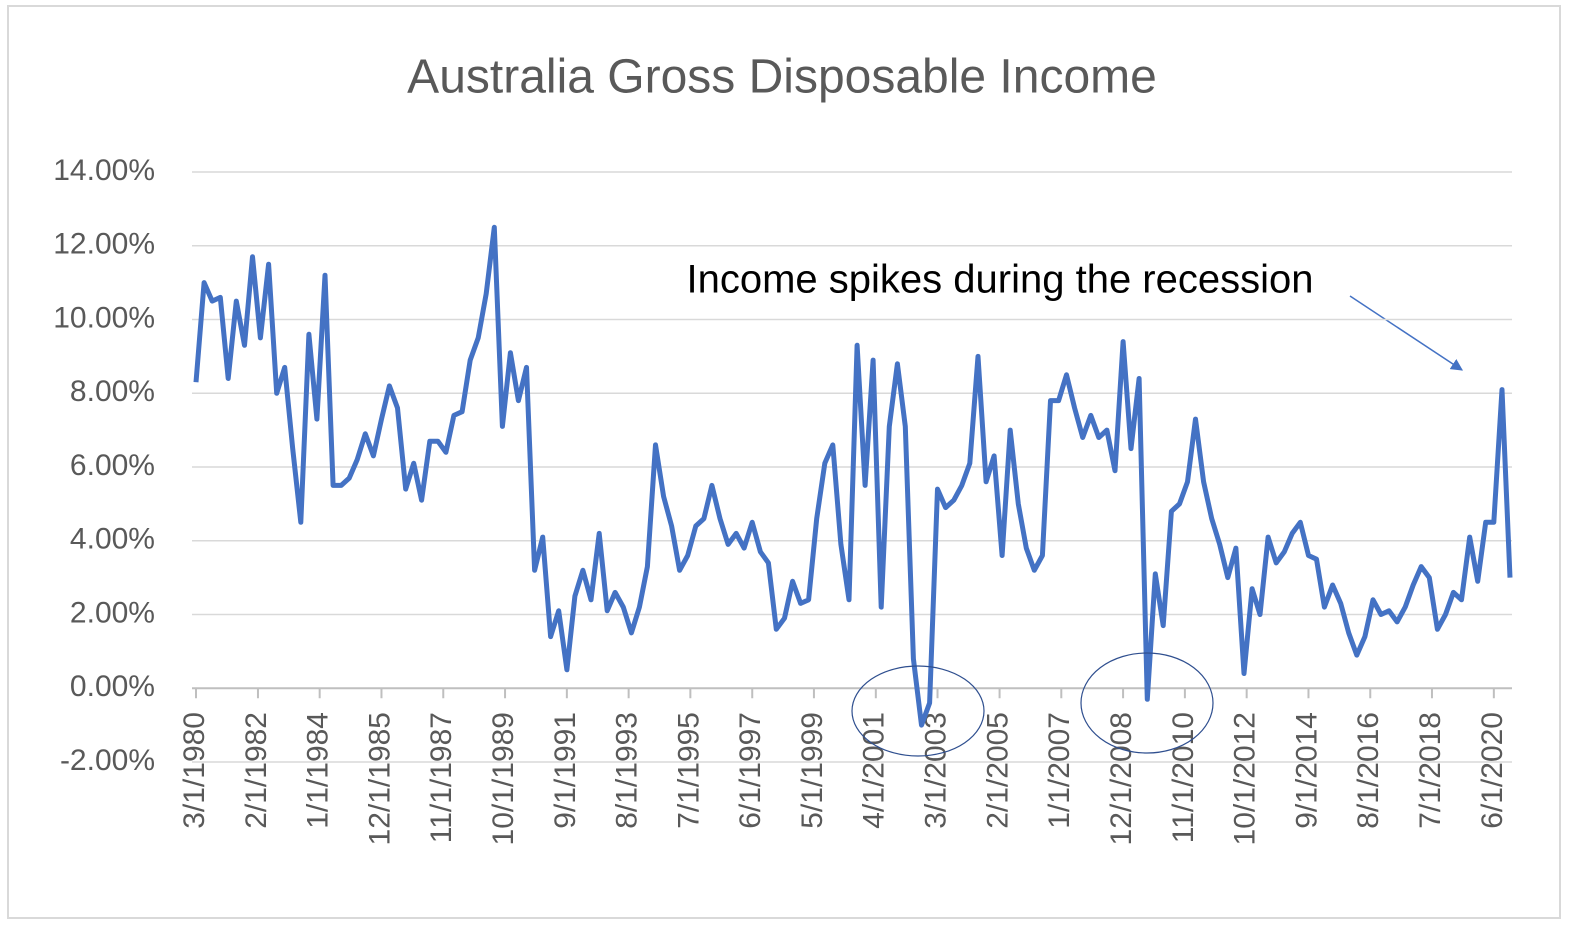 The image size is (1585, 935). What do you see at coordinates (112, 539) in the screenshot?
I see `y-tick-label: 4.00%` at bounding box center [112, 539].